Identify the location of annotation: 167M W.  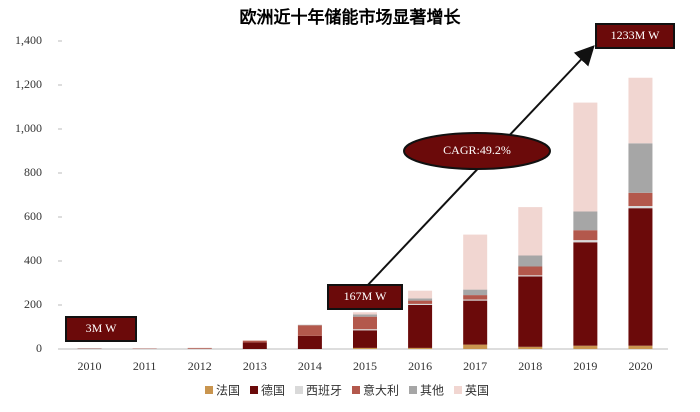
(365, 296).